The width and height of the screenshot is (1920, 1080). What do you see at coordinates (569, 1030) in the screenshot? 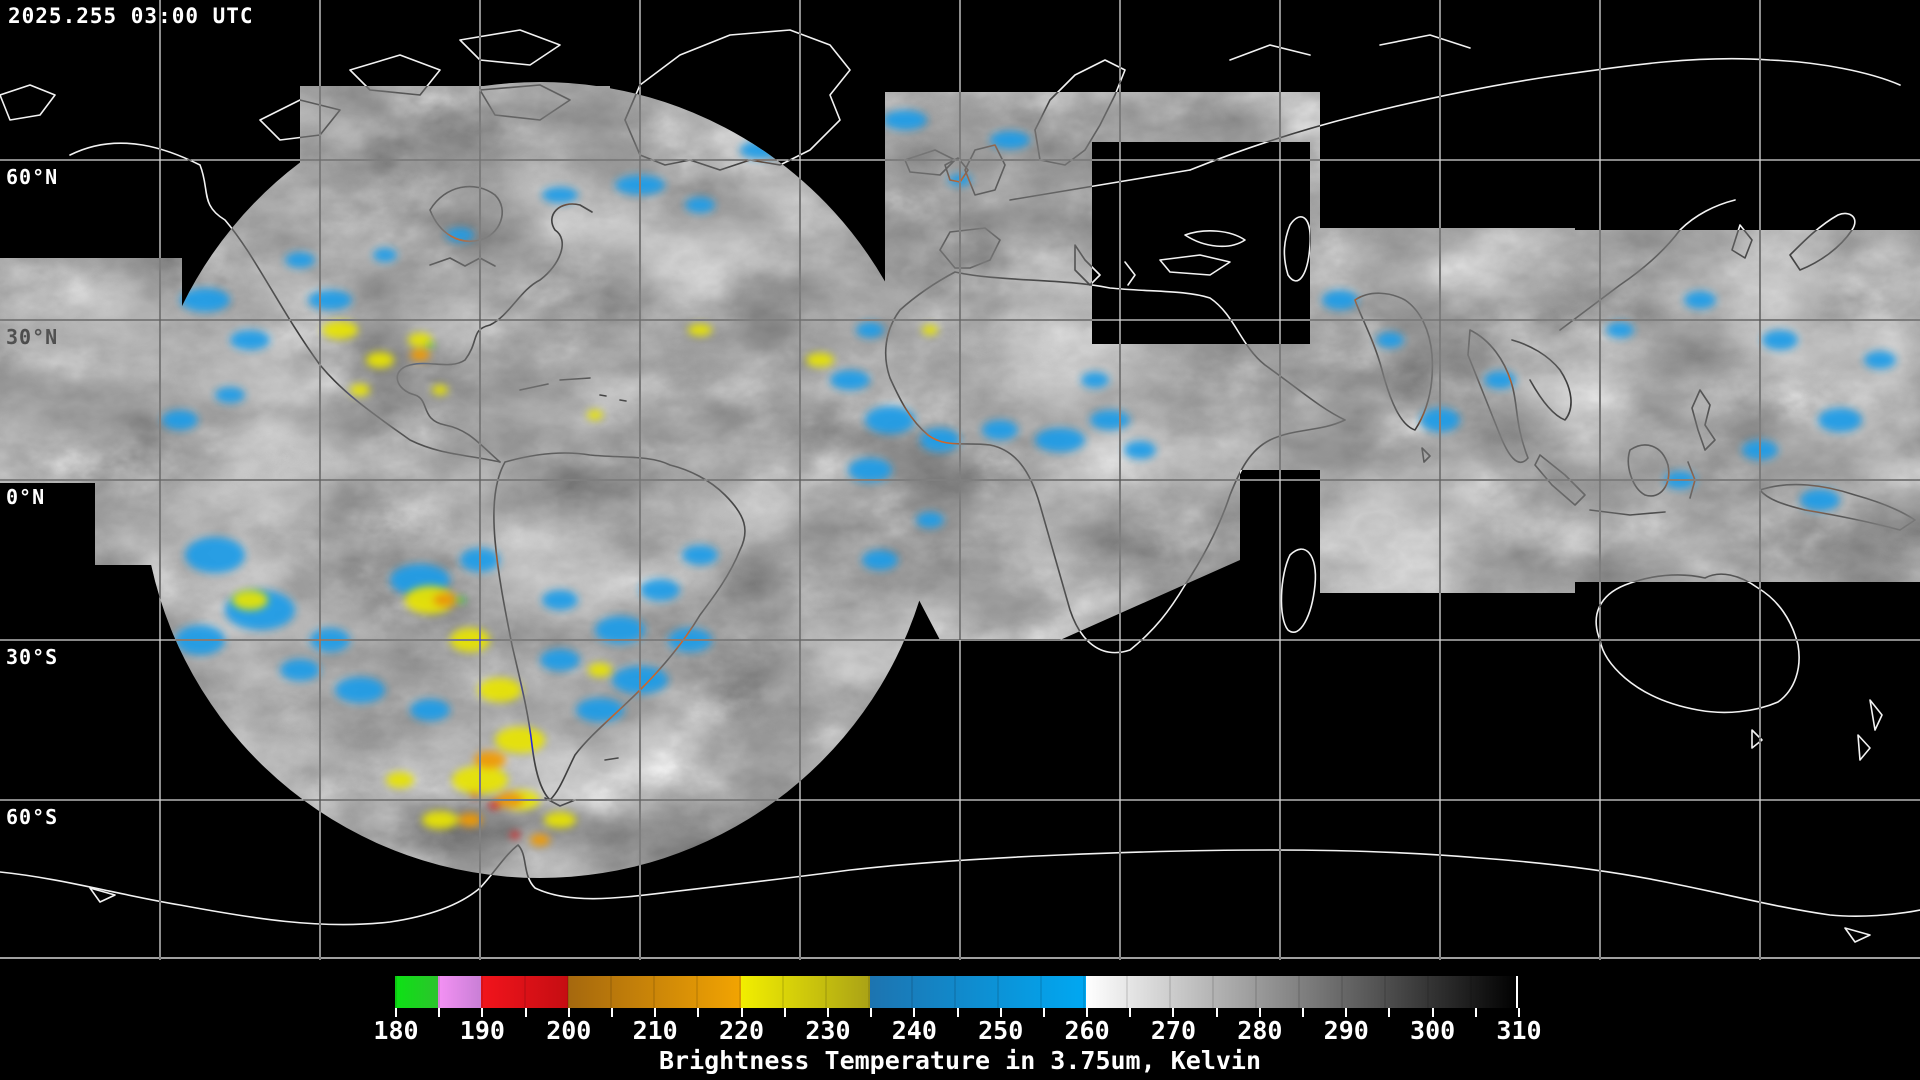
I see `colorbar-tick-label: 200` at bounding box center [569, 1030].